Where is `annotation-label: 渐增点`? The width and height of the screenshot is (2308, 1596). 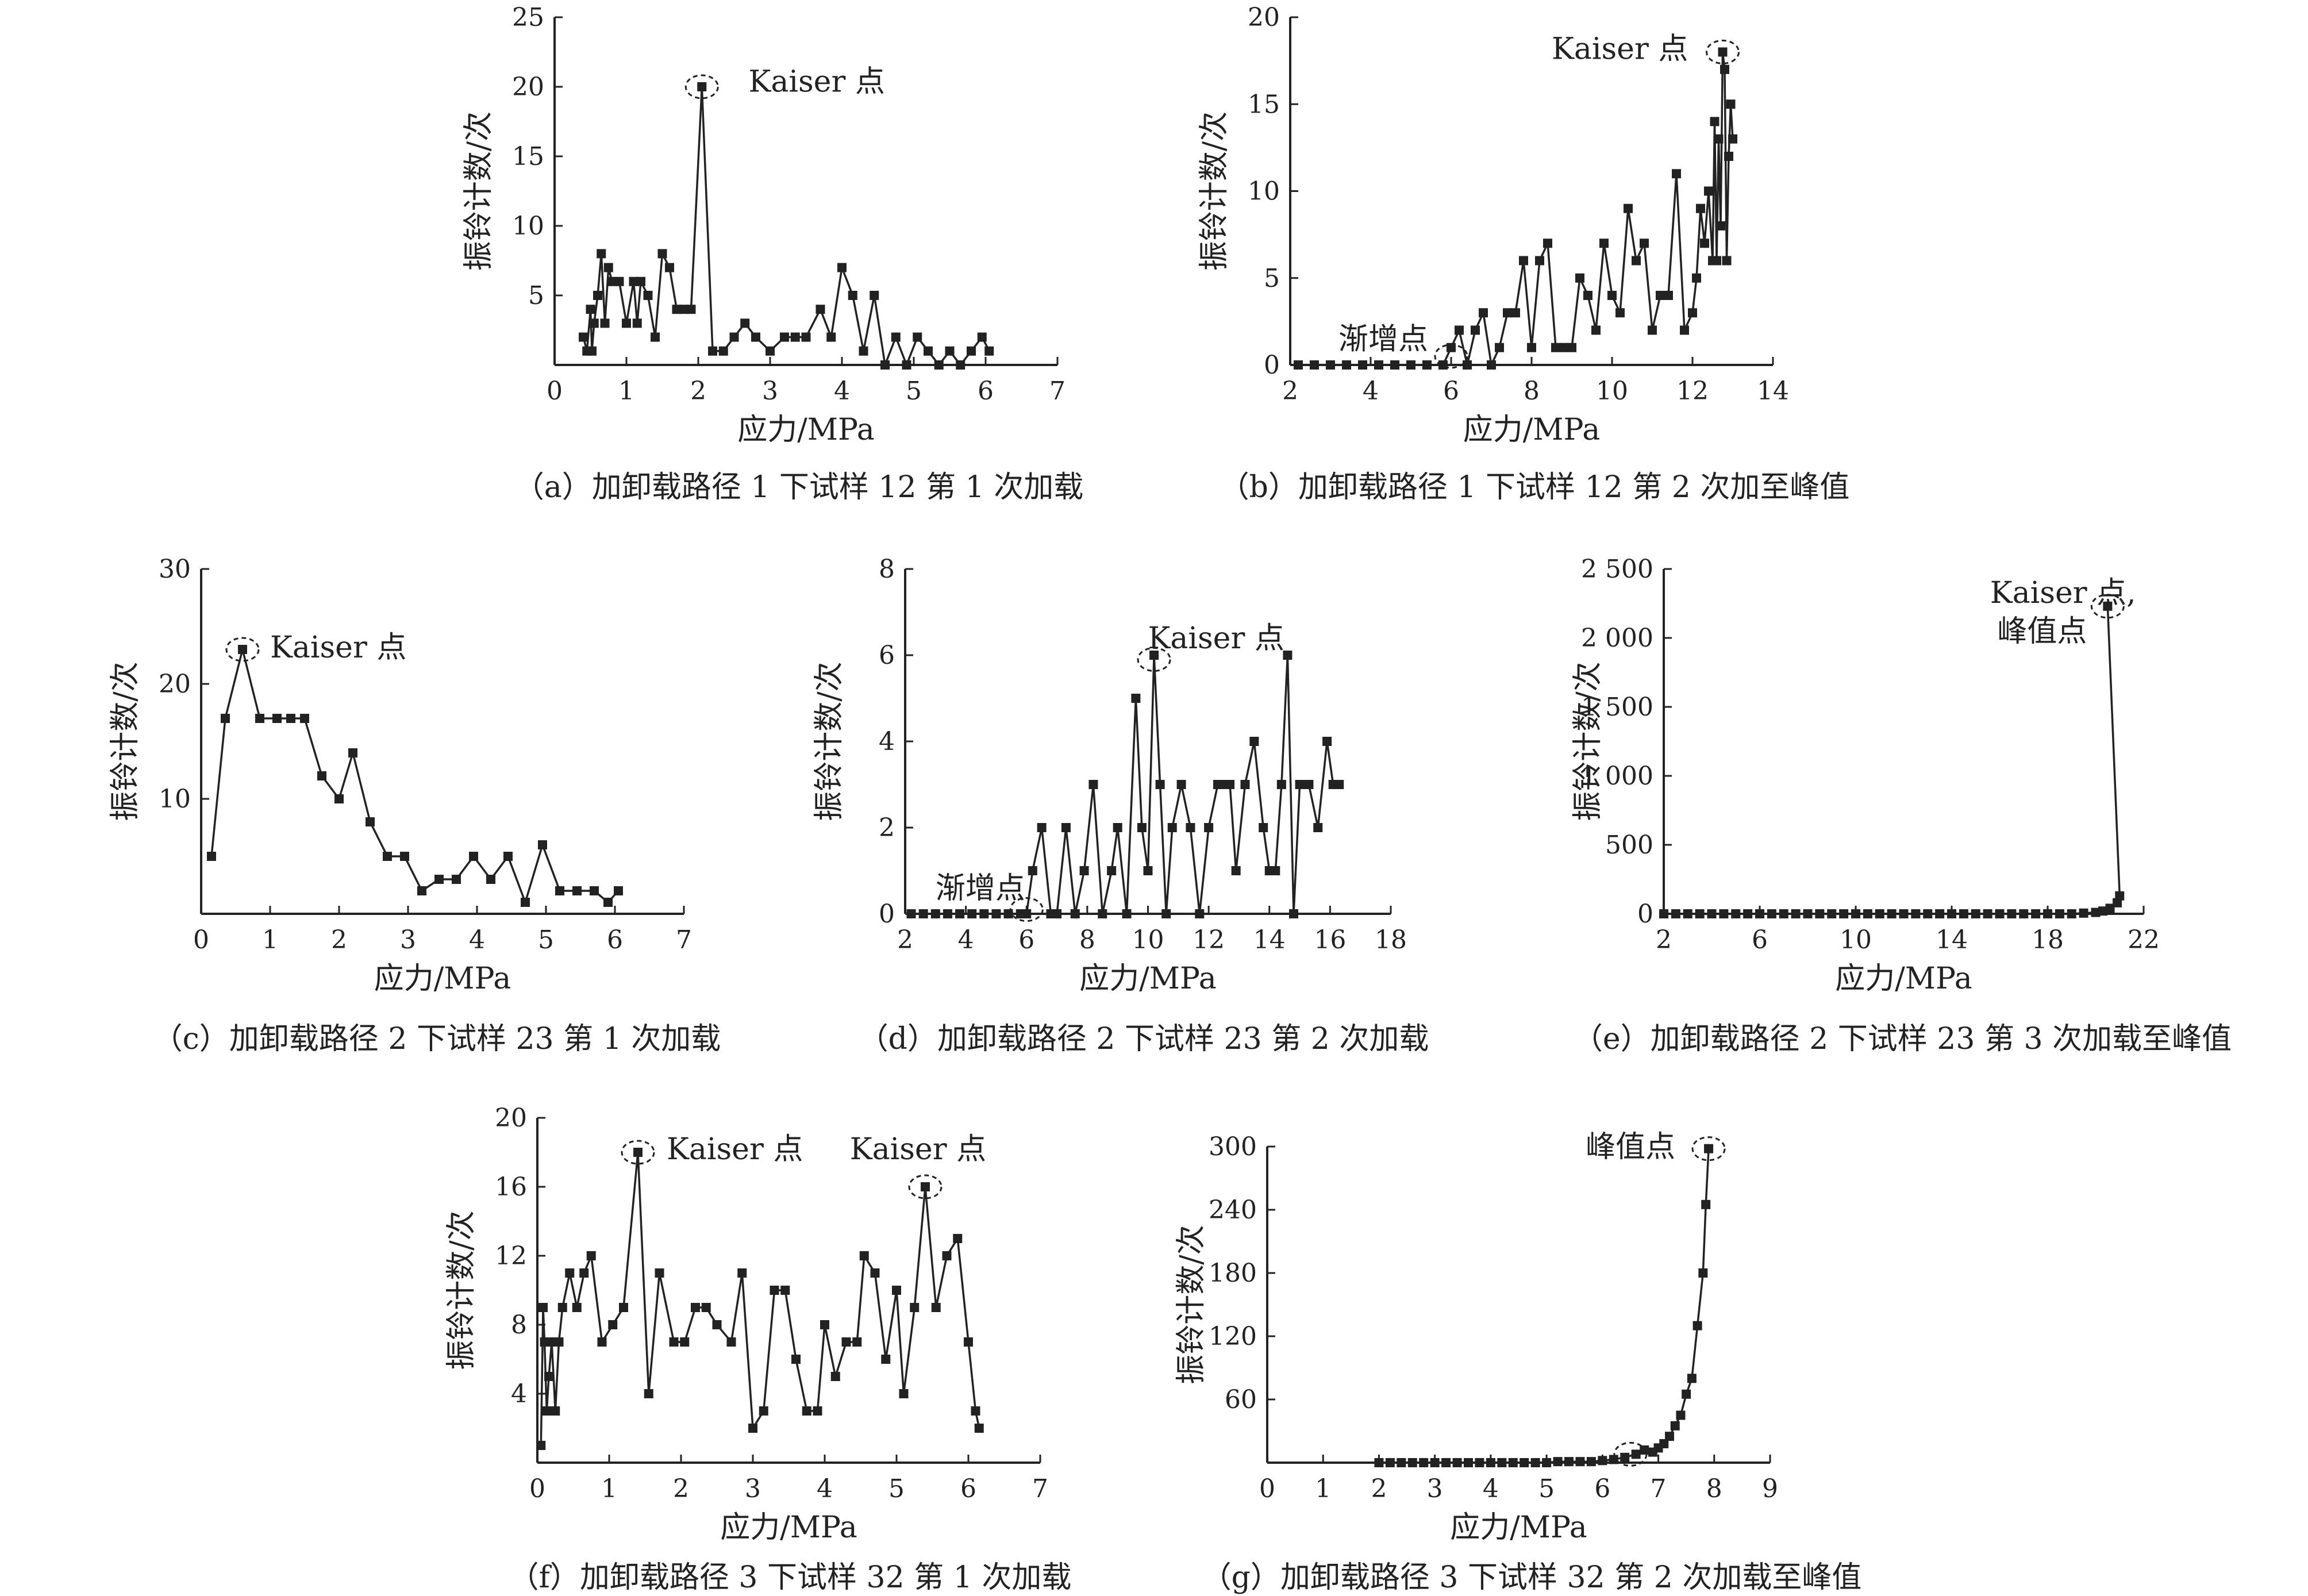 annotation-label: 渐增点 is located at coordinates (980, 888).